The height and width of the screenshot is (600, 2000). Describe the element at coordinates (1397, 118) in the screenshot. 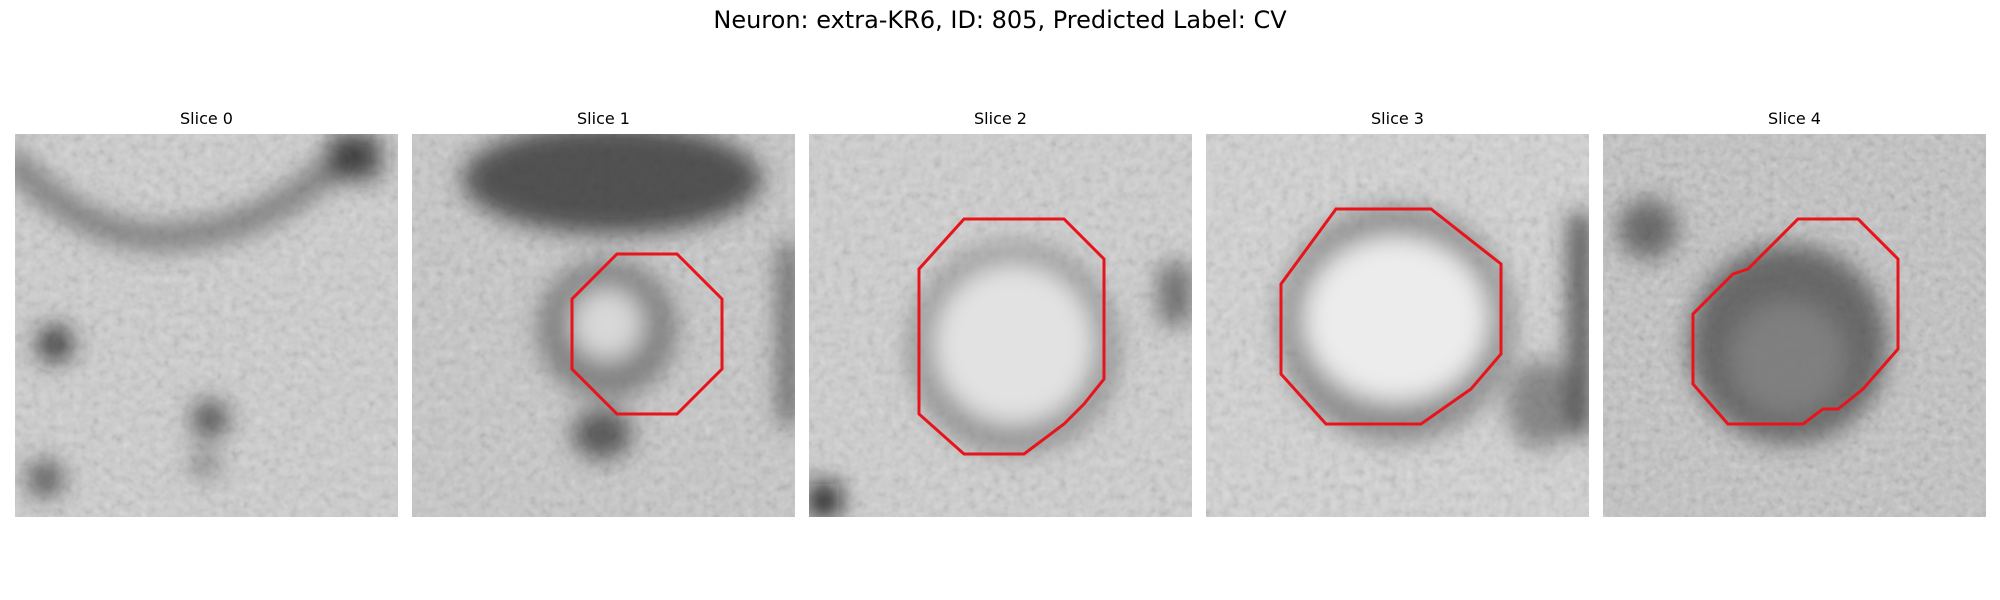

I see `slice-title: Slice 3` at that location.